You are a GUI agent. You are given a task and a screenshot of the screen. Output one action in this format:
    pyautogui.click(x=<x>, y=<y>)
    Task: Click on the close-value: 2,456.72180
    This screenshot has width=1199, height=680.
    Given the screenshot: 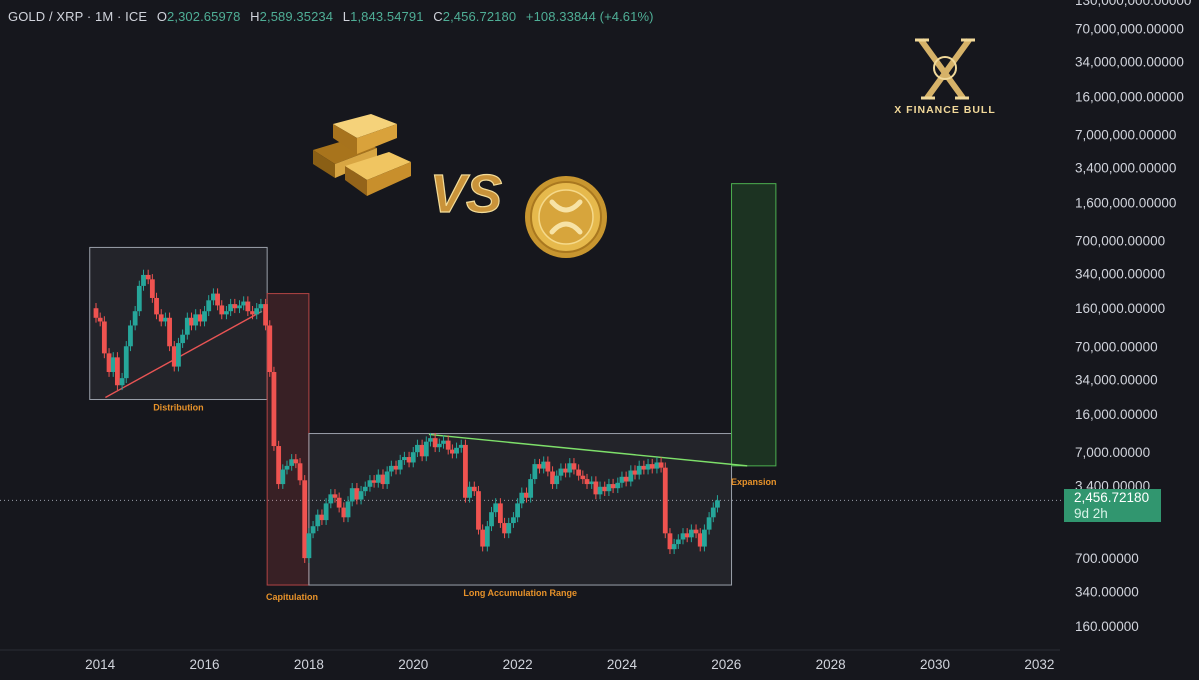 What is the action you would take?
    pyautogui.click(x=479, y=16)
    